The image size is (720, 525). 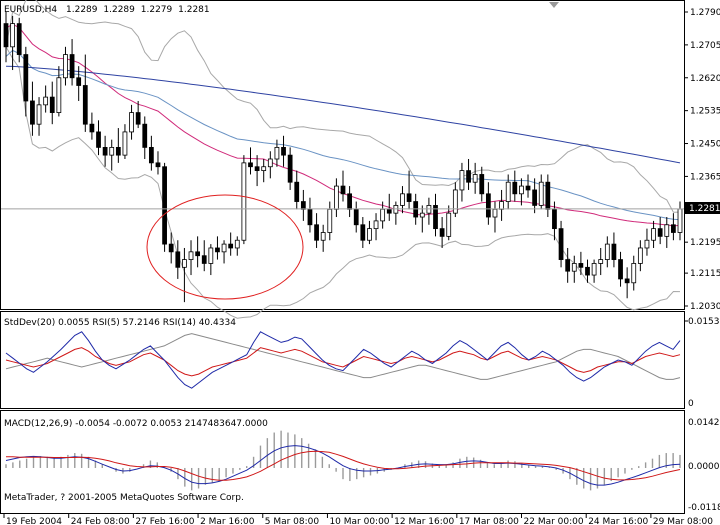 I want to click on time-tick-label: 24 Mar 16:00, so click(x=618, y=521).